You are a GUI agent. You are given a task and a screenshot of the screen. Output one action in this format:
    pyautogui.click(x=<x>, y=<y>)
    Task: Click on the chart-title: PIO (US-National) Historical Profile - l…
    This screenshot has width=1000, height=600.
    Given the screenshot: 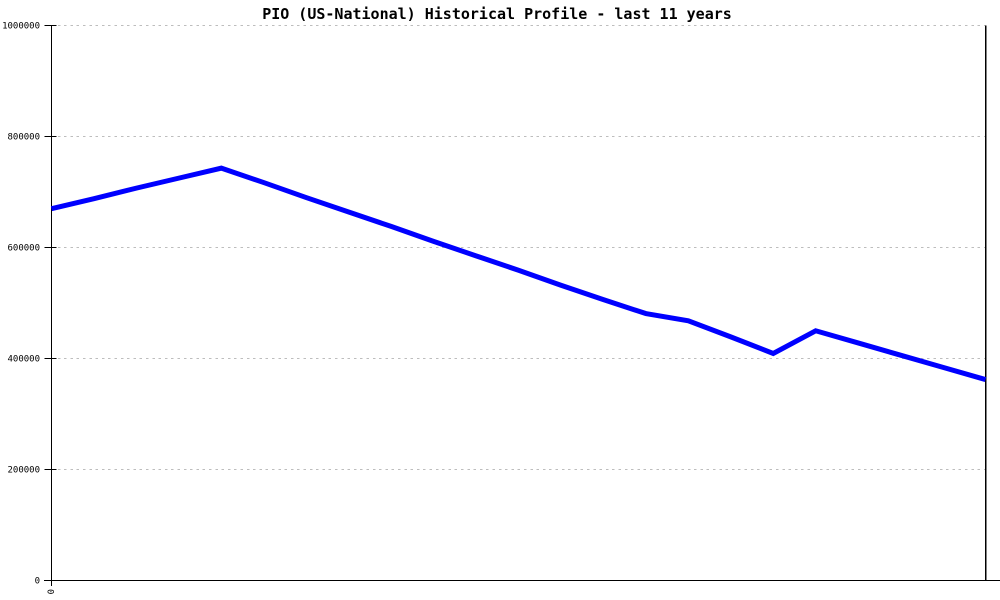 What is the action you would take?
    pyautogui.click(x=497, y=14)
    